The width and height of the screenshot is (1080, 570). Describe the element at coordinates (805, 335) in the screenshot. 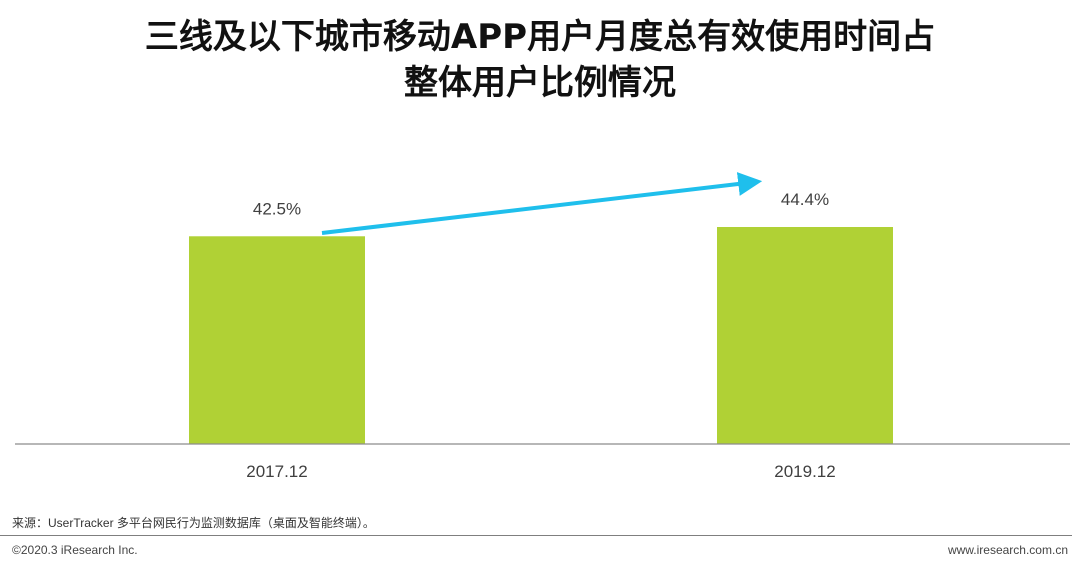

I see `bar-2019.12` at that location.